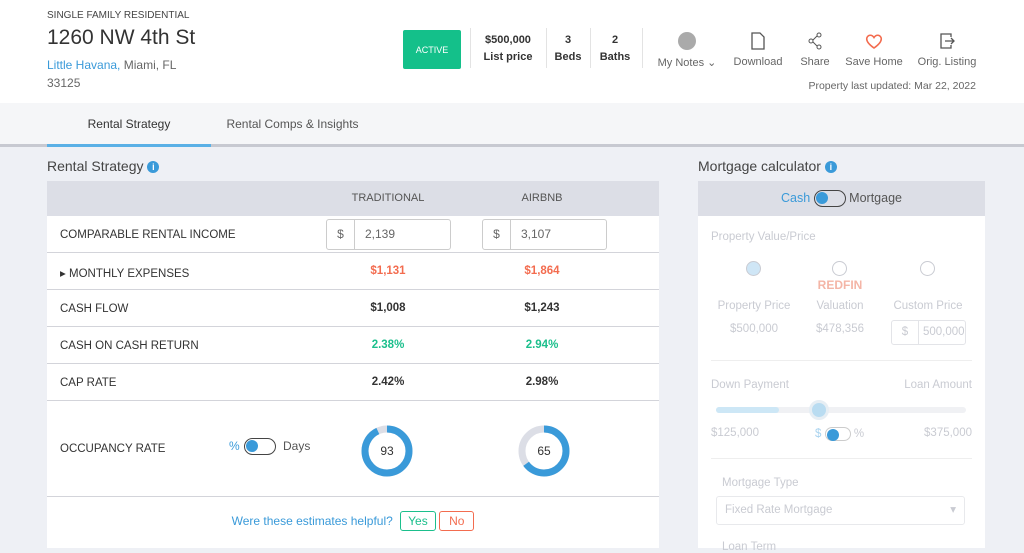 Image resolution: width=1024 pixels, height=553 pixels. I want to click on option-label: Valuation, so click(840, 306).